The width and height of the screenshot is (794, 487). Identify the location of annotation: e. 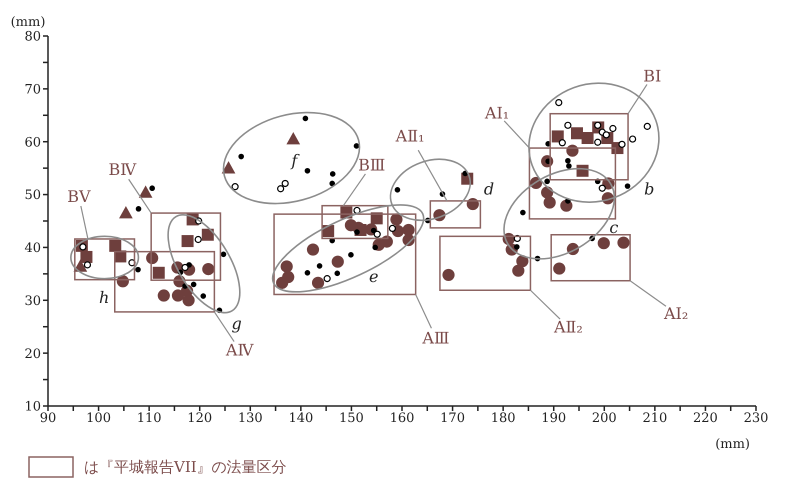
(373, 276).